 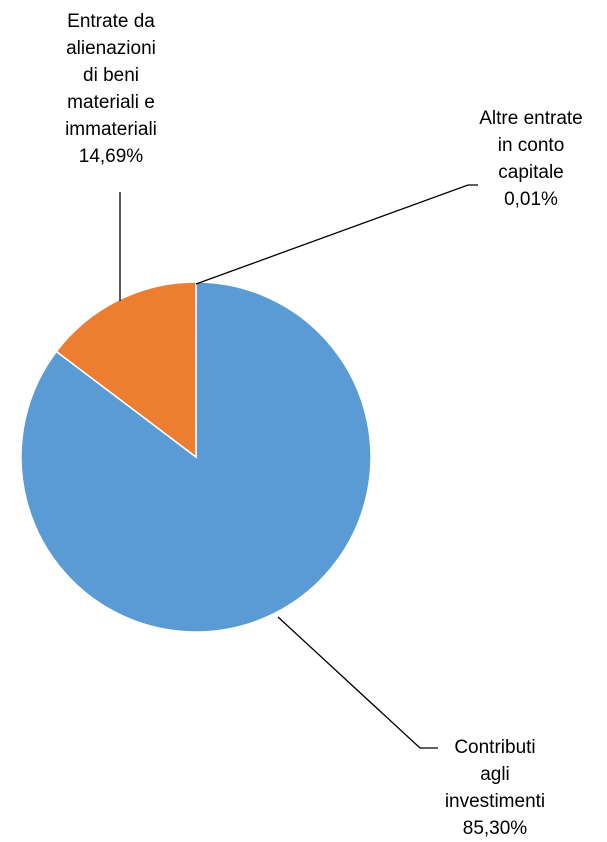 What do you see at coordinates (111, 156) in the screenshot?
I see `slice-value-label: 14,69%` at bounding box center [111, 156].